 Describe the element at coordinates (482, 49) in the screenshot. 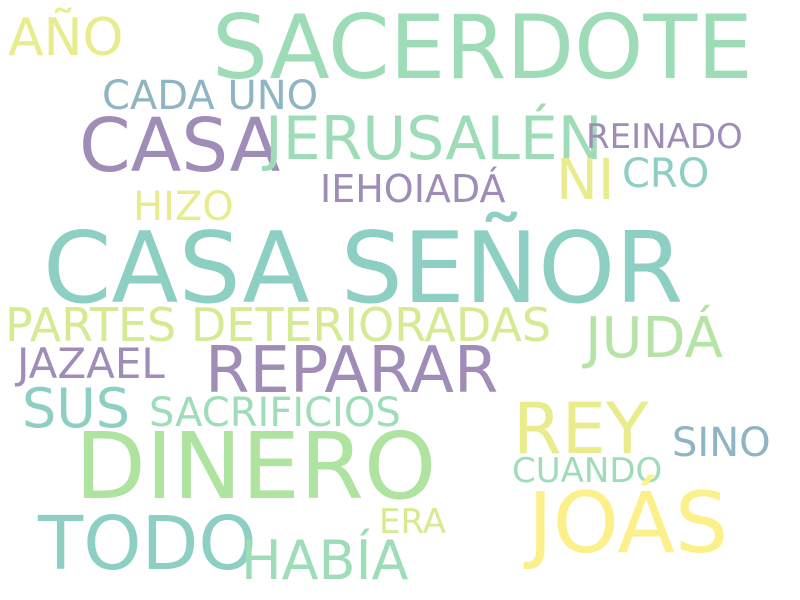

I see `word-sacerdote: SACERDOTE` at that location.